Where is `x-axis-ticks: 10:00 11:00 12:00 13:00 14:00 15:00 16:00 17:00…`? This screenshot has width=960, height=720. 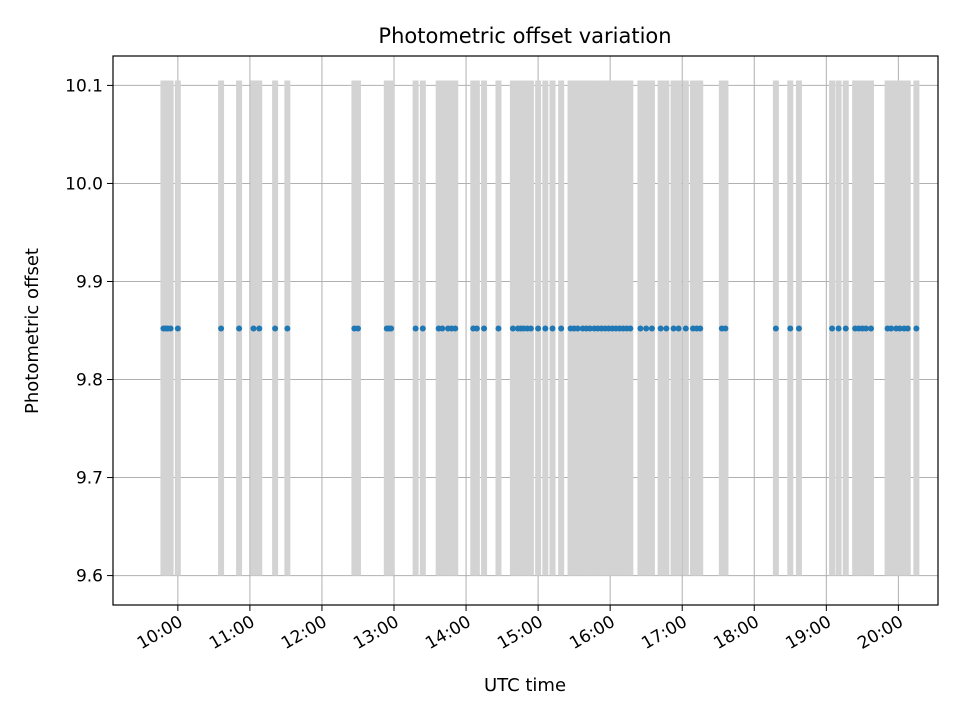 x-axis-ticks: 10:00 11:00 12:00 13:00 14:00 15:00 16:00 17:00… is located at coordinates (520, 629).